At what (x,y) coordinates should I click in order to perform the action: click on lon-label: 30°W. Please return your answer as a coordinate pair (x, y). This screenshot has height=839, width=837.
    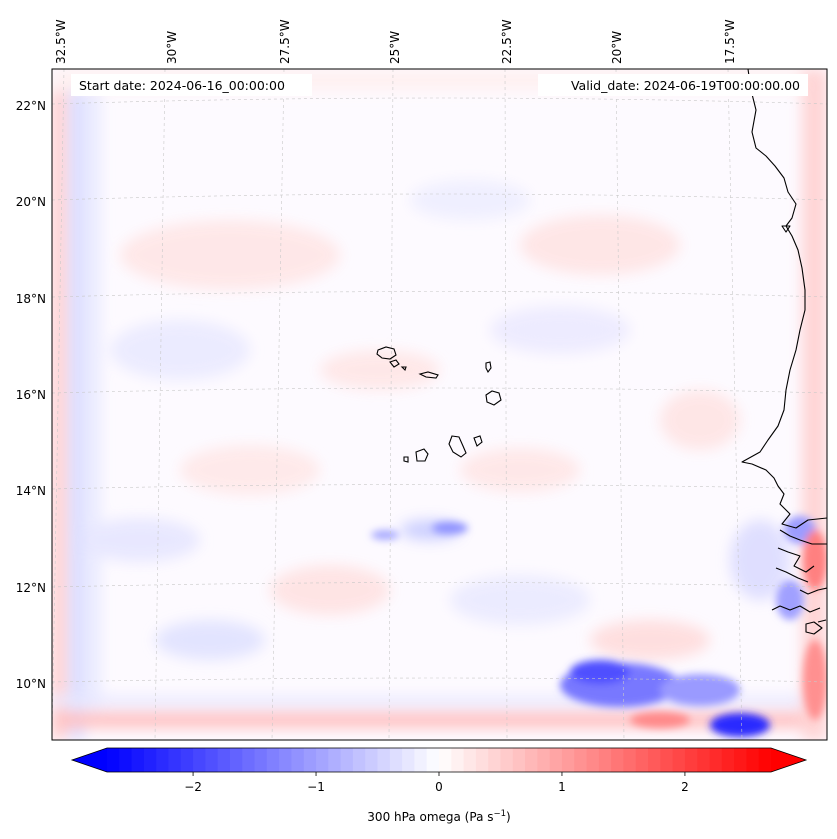
    Looking at the image, I should click on (172, 47).